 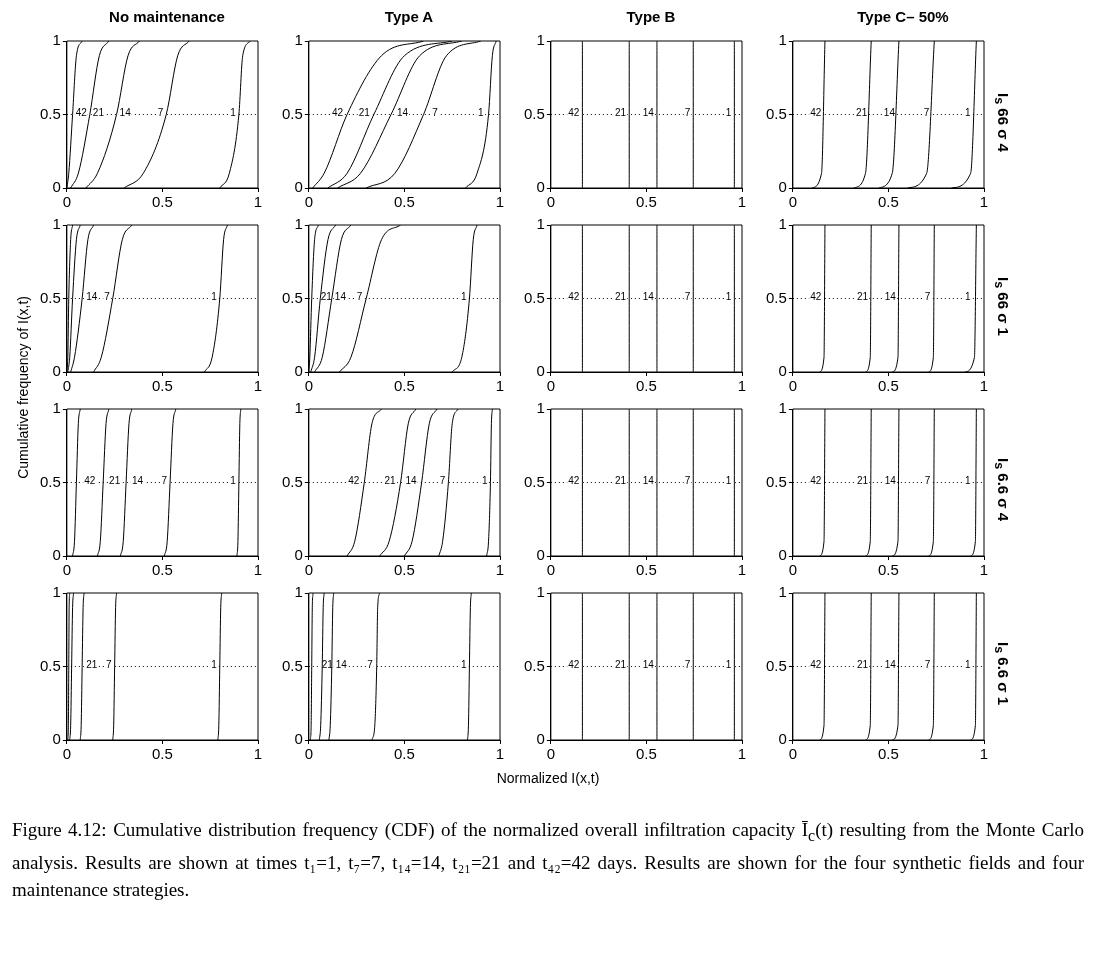 I want to click on chart-title: Type A, so click(x=409, y=17).